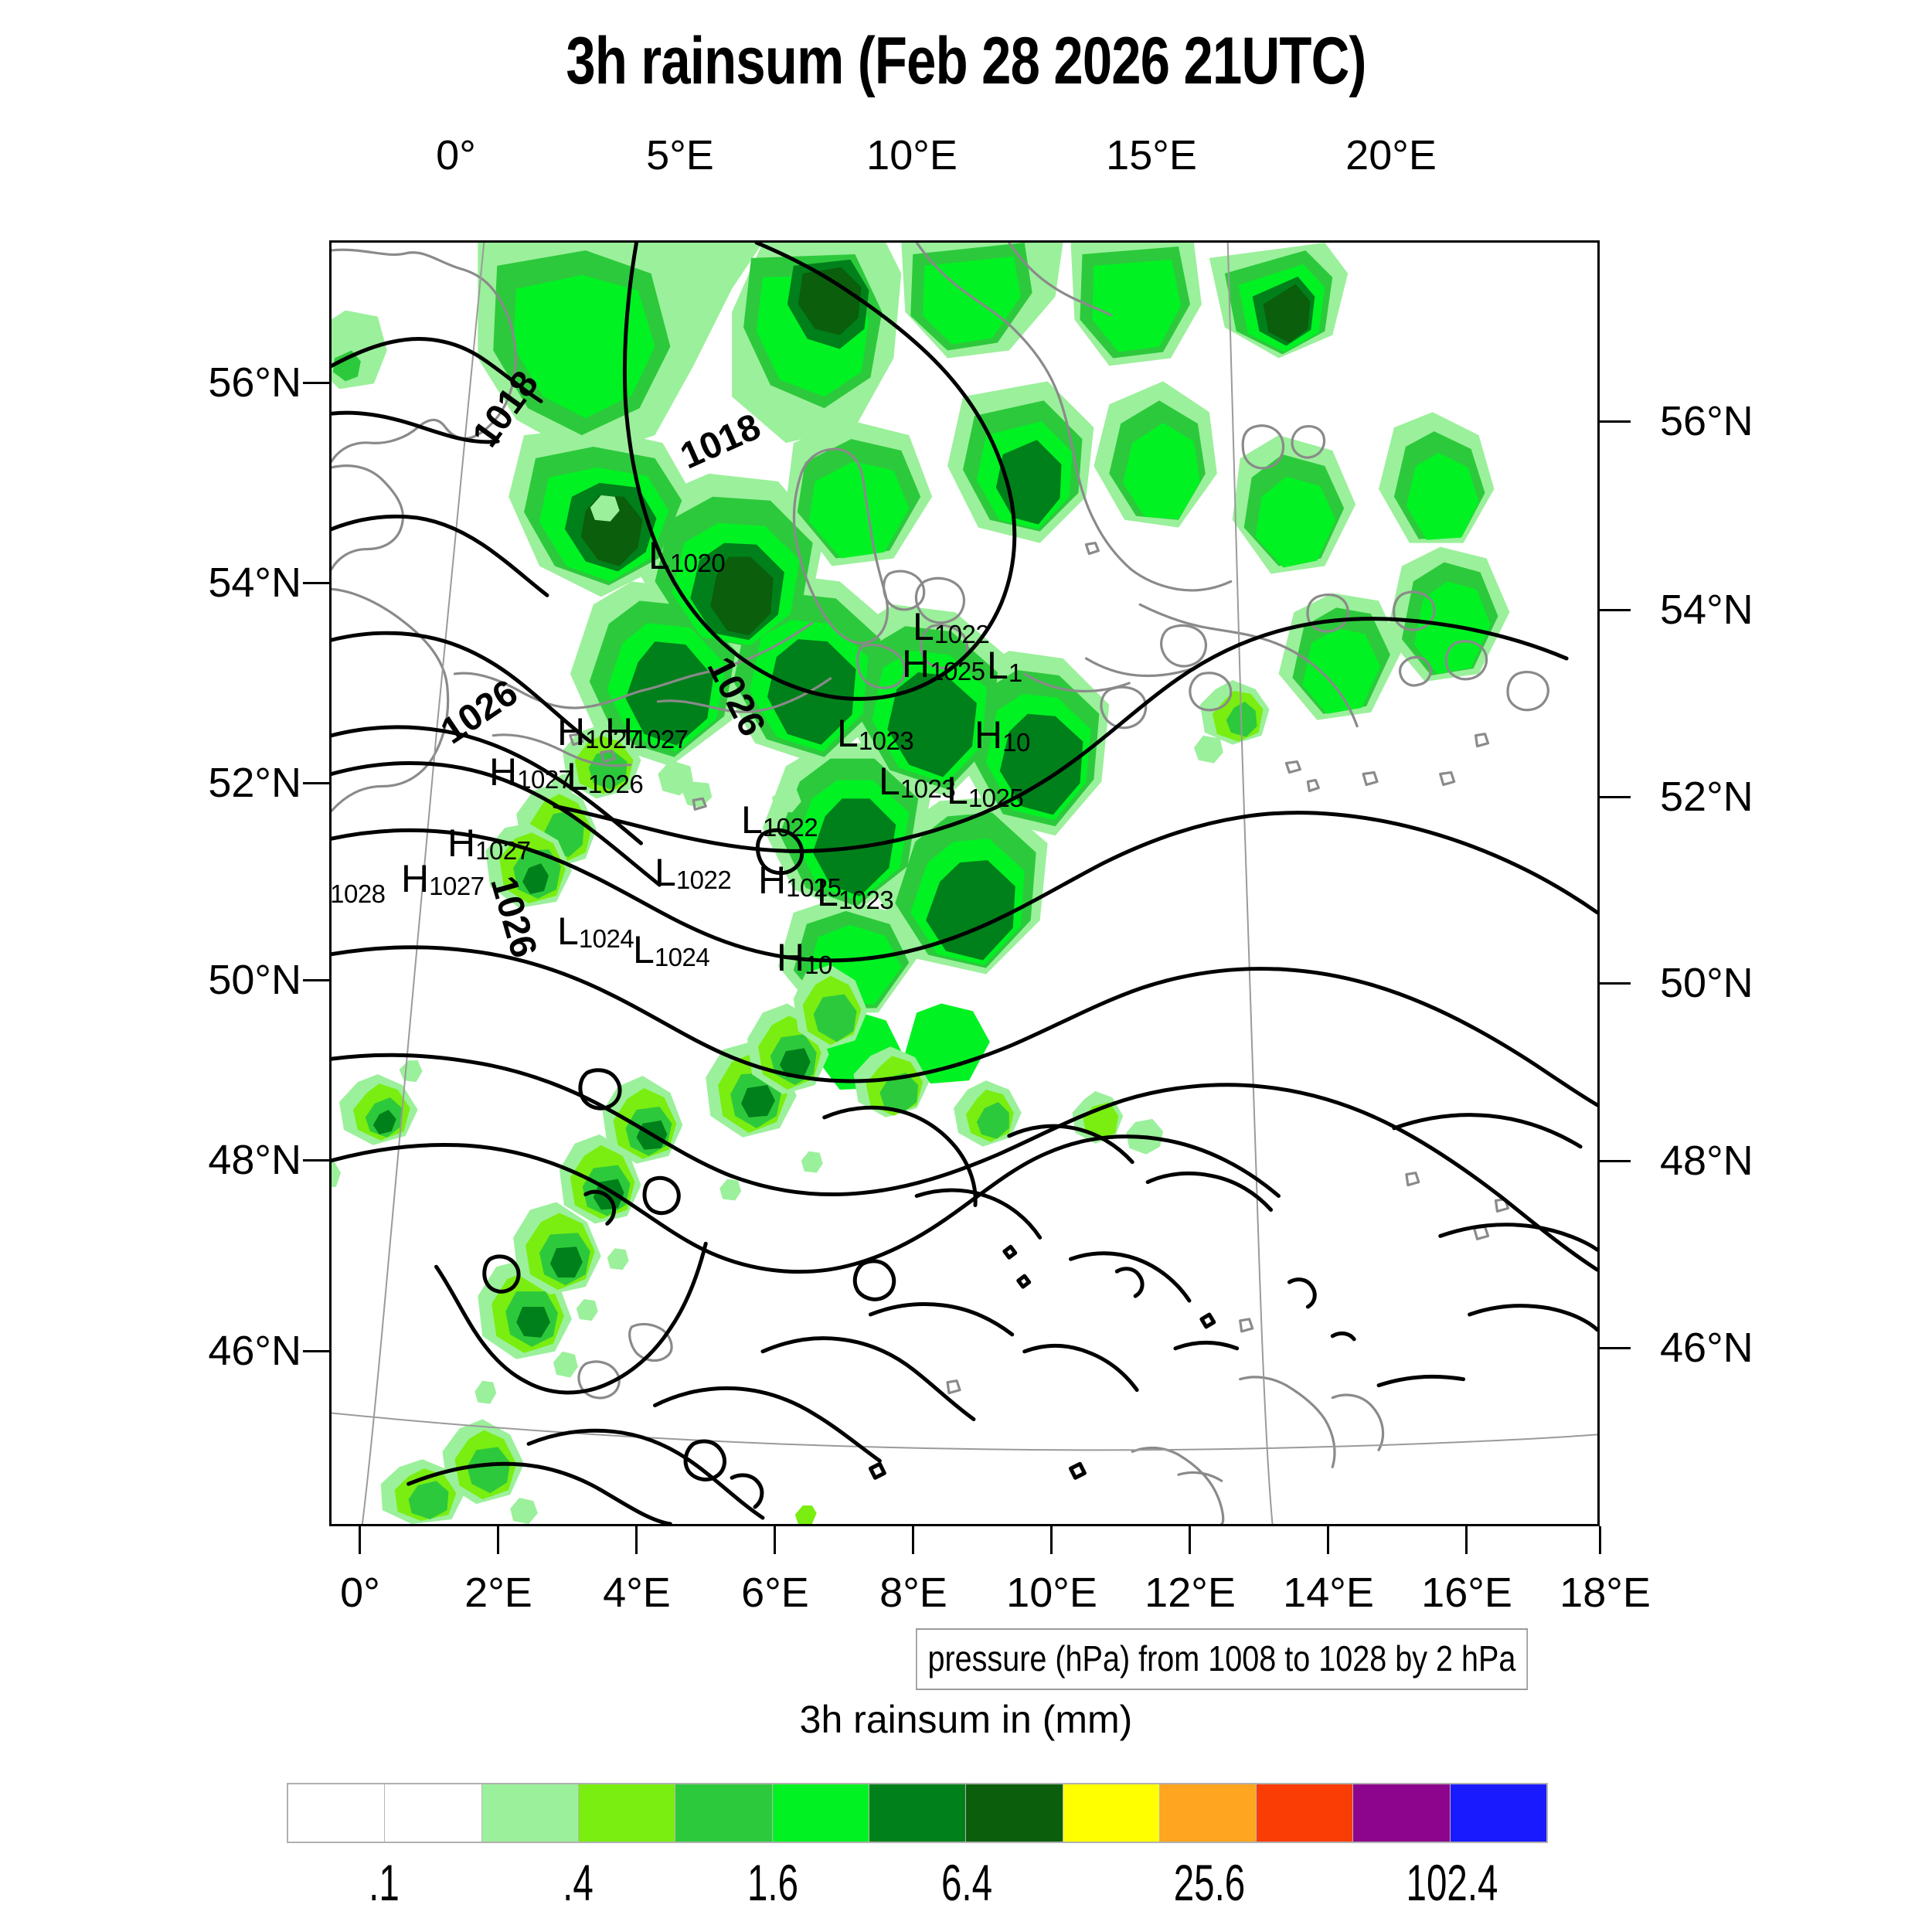 This screenshot has height=1932, width=1932. What do you see at coordinates (578, 1883) in the screenshot?
I see `colorbar-tick-label-1: .4` at bounding box center [578, 1883].